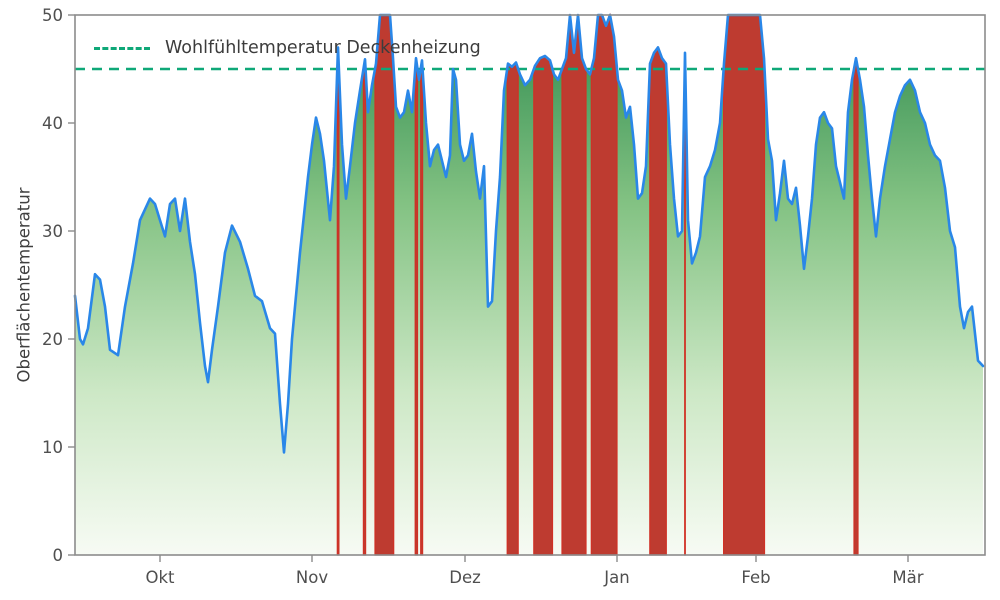 The image size is (1000, 600). Describe the element at coordinates (122, 48) in the screenshot. I see `threshold-dashed-line-icon` at that location.